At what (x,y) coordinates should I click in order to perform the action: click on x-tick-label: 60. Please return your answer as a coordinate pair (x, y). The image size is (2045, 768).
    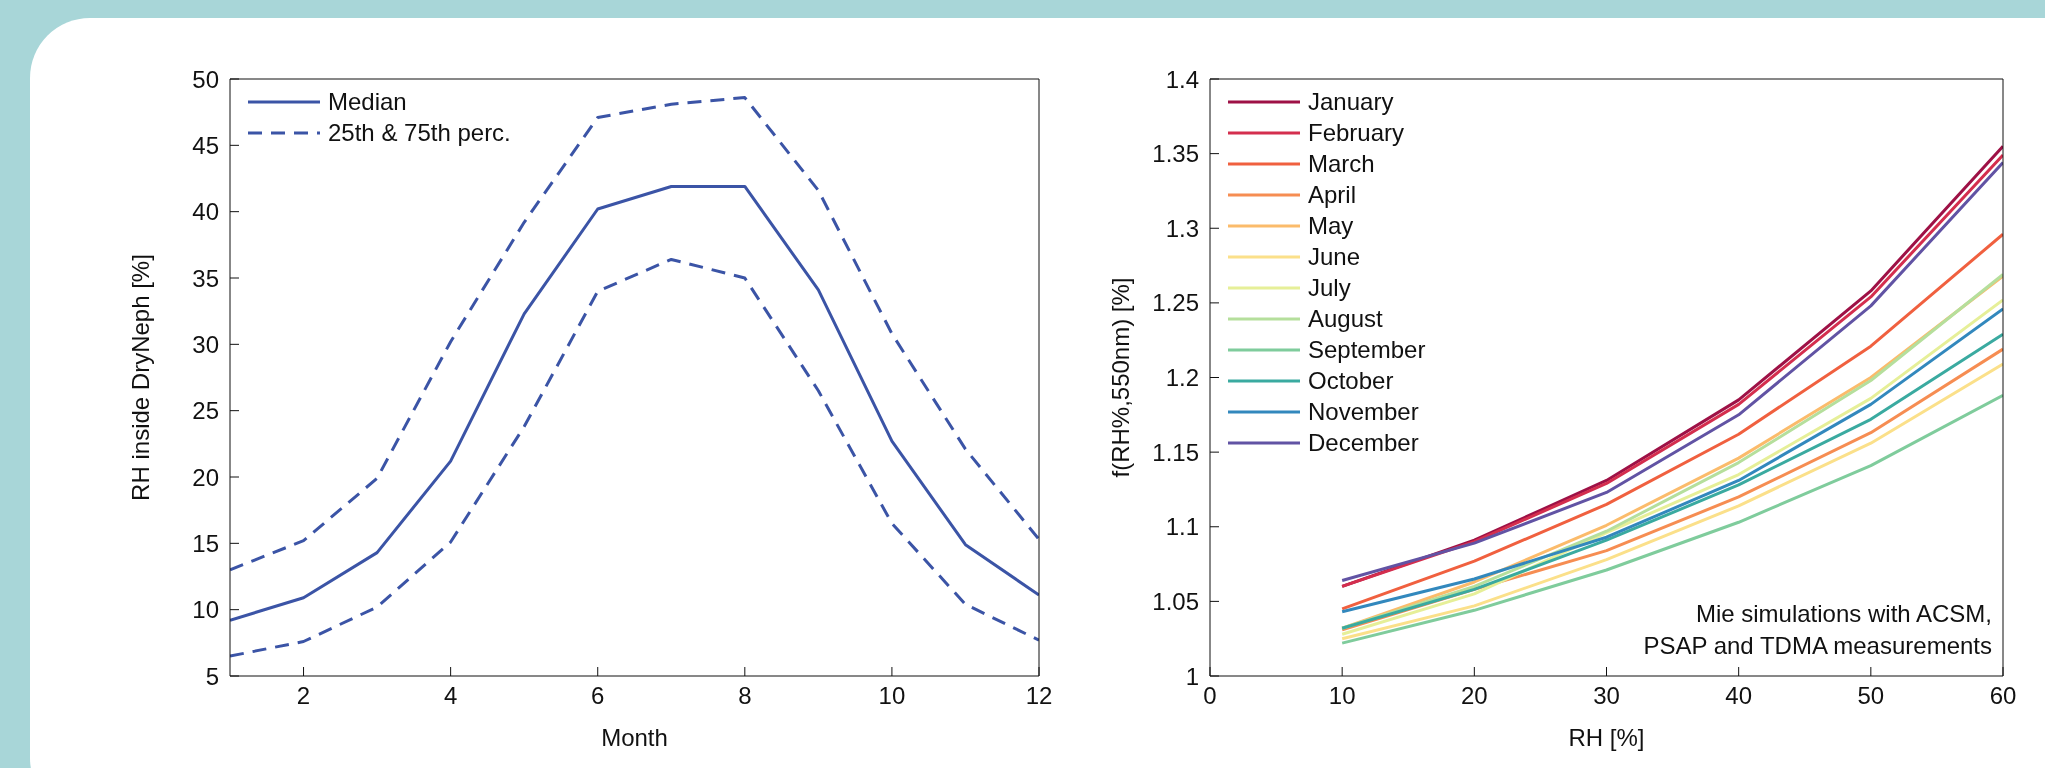
    Looking at the image, I should click on (2003, 696).